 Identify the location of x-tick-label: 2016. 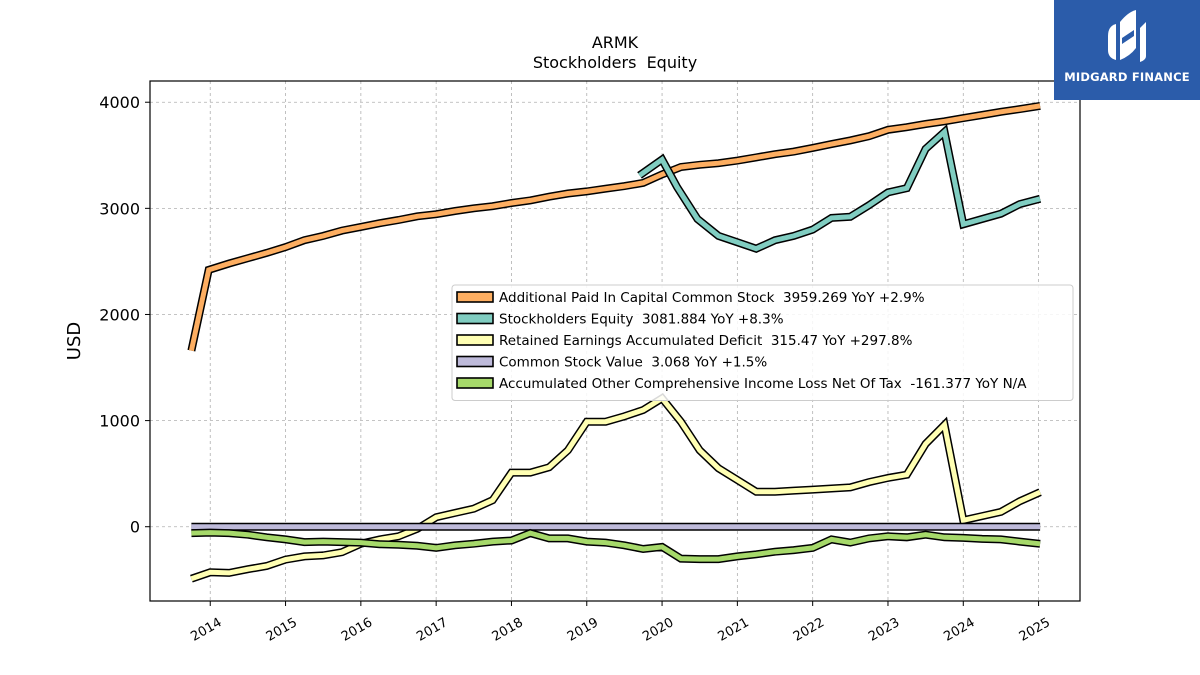
(357, 630).